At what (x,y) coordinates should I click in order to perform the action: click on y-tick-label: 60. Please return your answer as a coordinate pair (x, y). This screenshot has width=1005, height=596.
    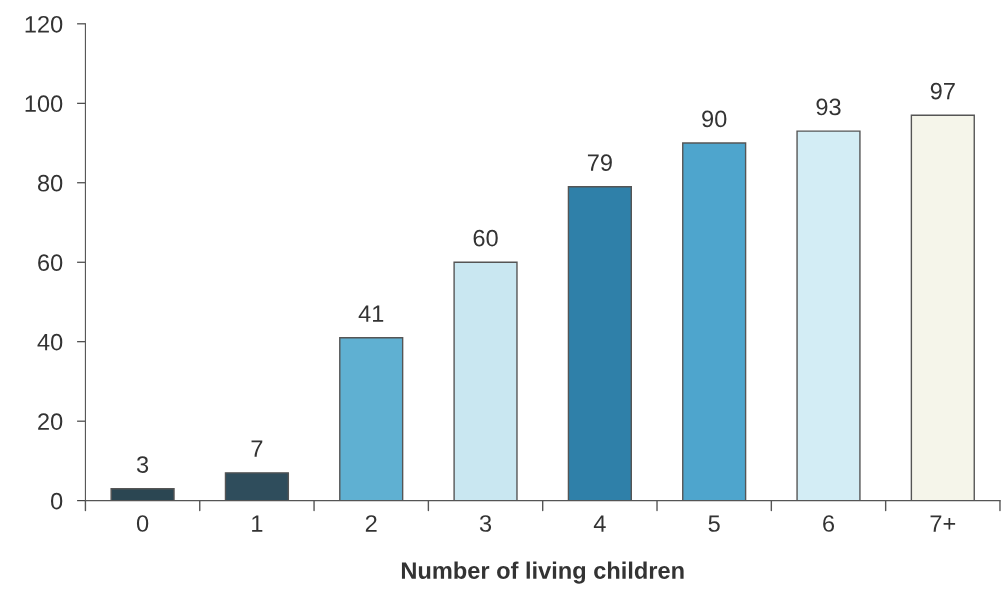
    Looking at the image, I should click on (50, 263).